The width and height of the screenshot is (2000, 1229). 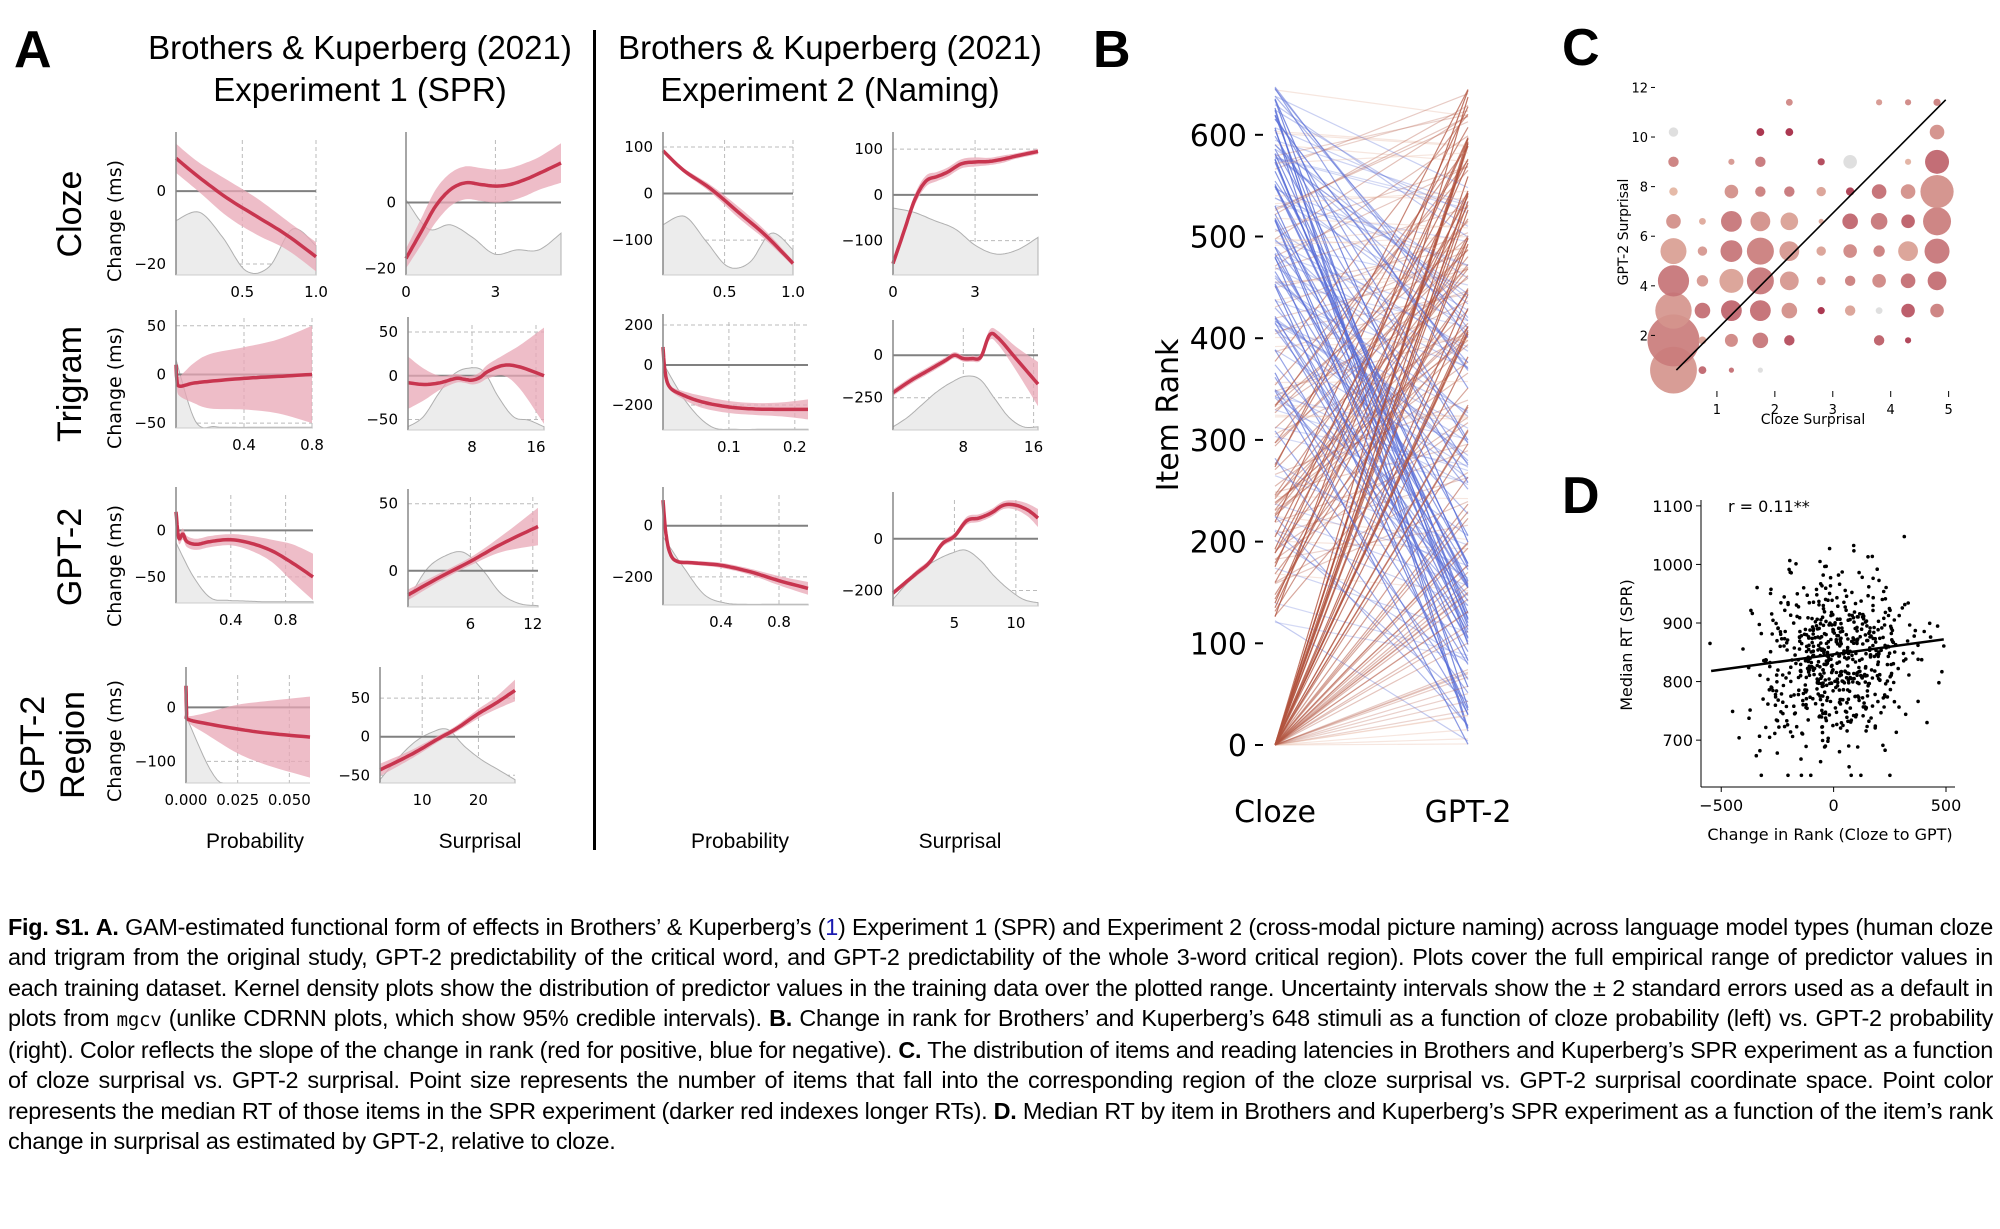 What do you see at coordinates (708, 216) in the screenshot?
I see `subplot-A-cloze-e2-prob: 0.5 1.0 100 0 −100` at bounding box center [708, 216].